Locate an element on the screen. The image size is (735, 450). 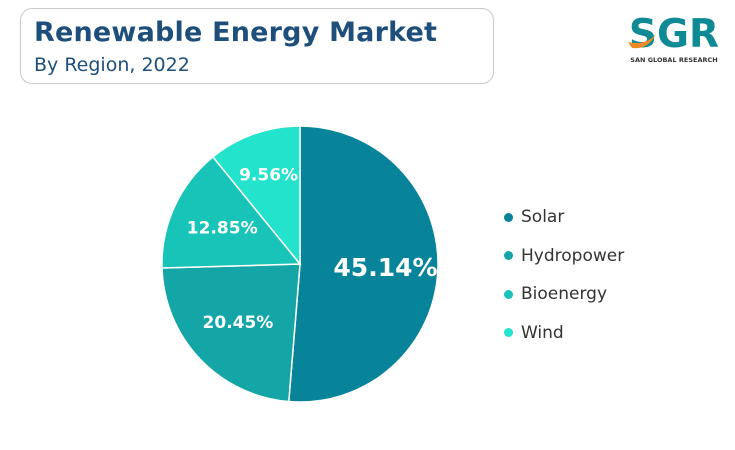
legend-label: Solar is located at coordinates (543, 217).